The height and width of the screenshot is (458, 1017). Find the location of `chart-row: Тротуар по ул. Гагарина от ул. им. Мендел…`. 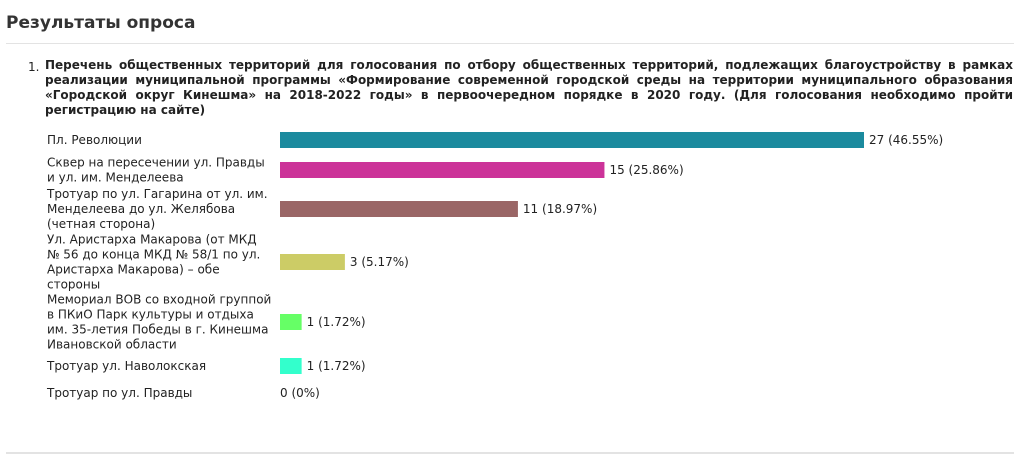

chart-row: Тротуар по ул. Гагарина от ул. им. Мендел… is located at coordinates (321, 209).